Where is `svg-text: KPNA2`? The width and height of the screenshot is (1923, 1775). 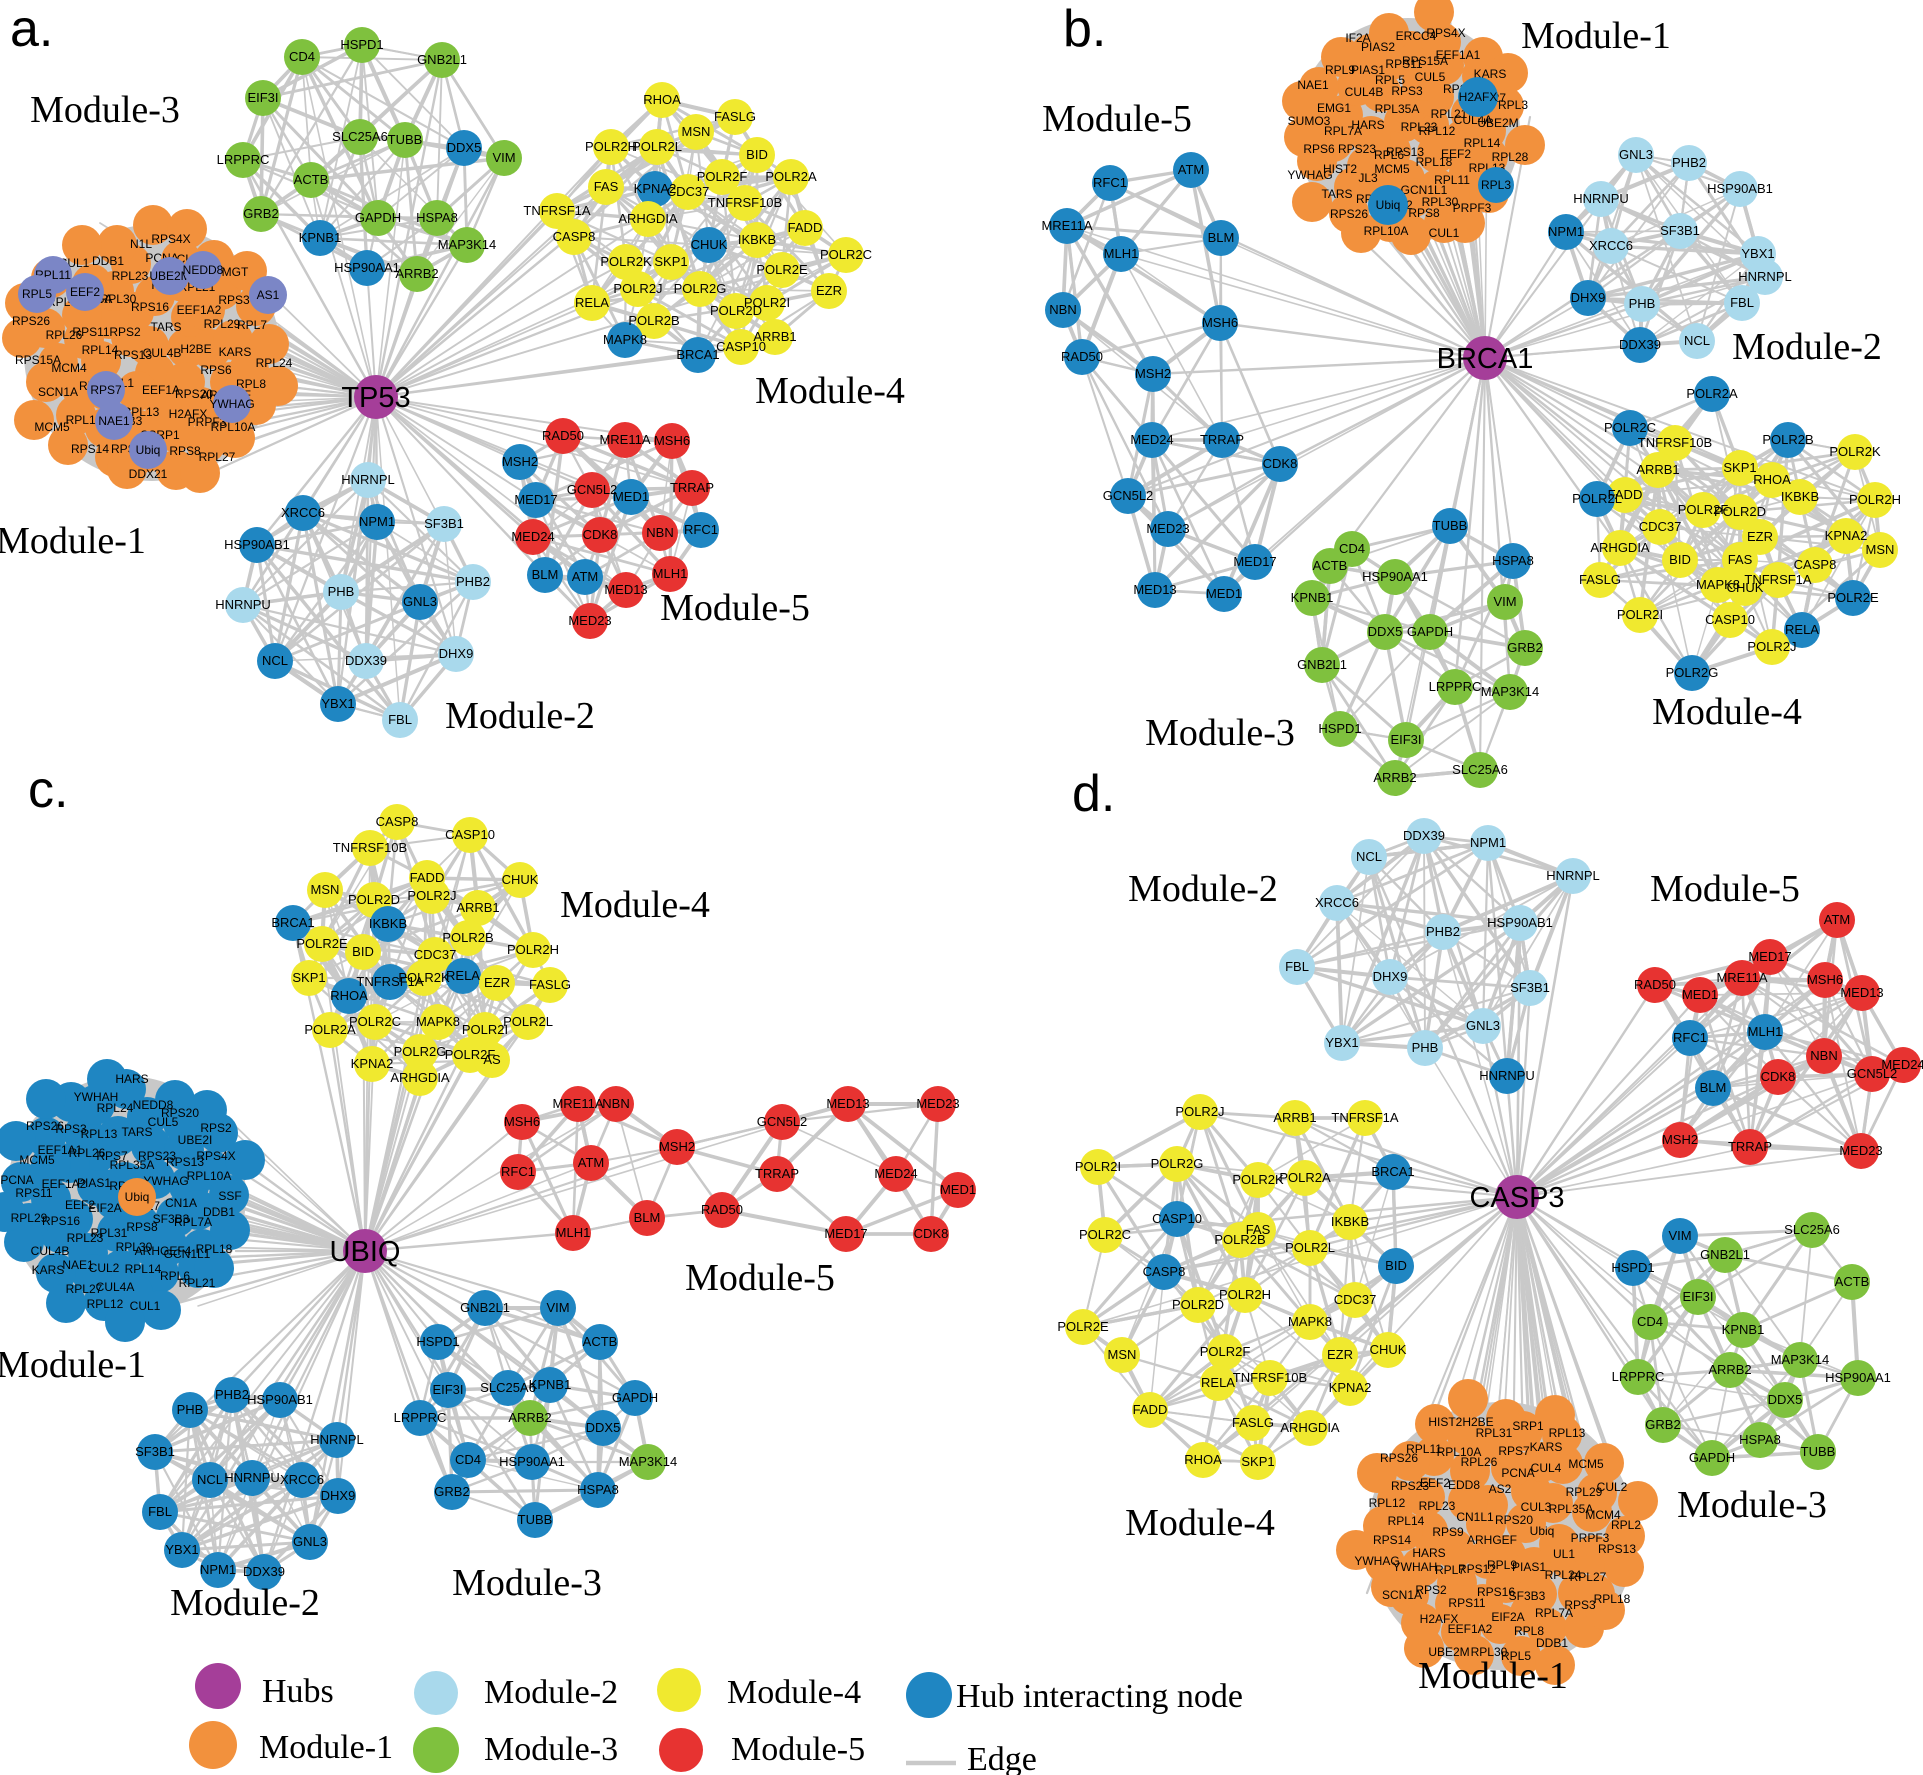 svg-text: KPNA2 is located at coordinates (1350, 1387).